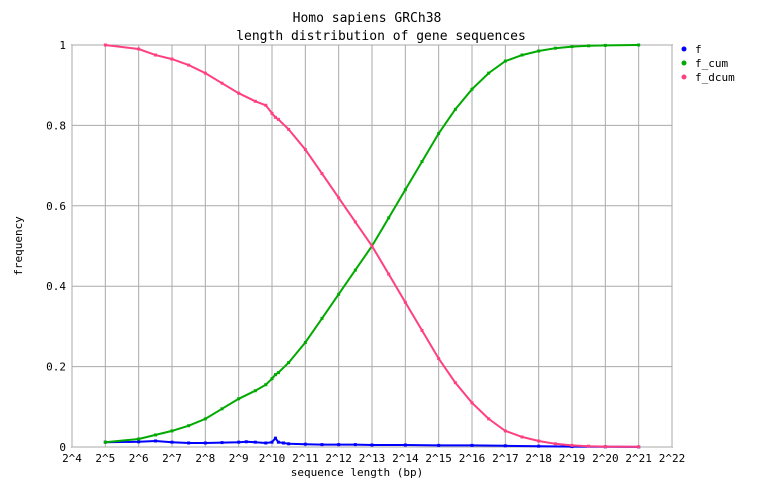 The image size is (762, 498). I want to click on x-tick-label: 2^18, so click(538, 458).